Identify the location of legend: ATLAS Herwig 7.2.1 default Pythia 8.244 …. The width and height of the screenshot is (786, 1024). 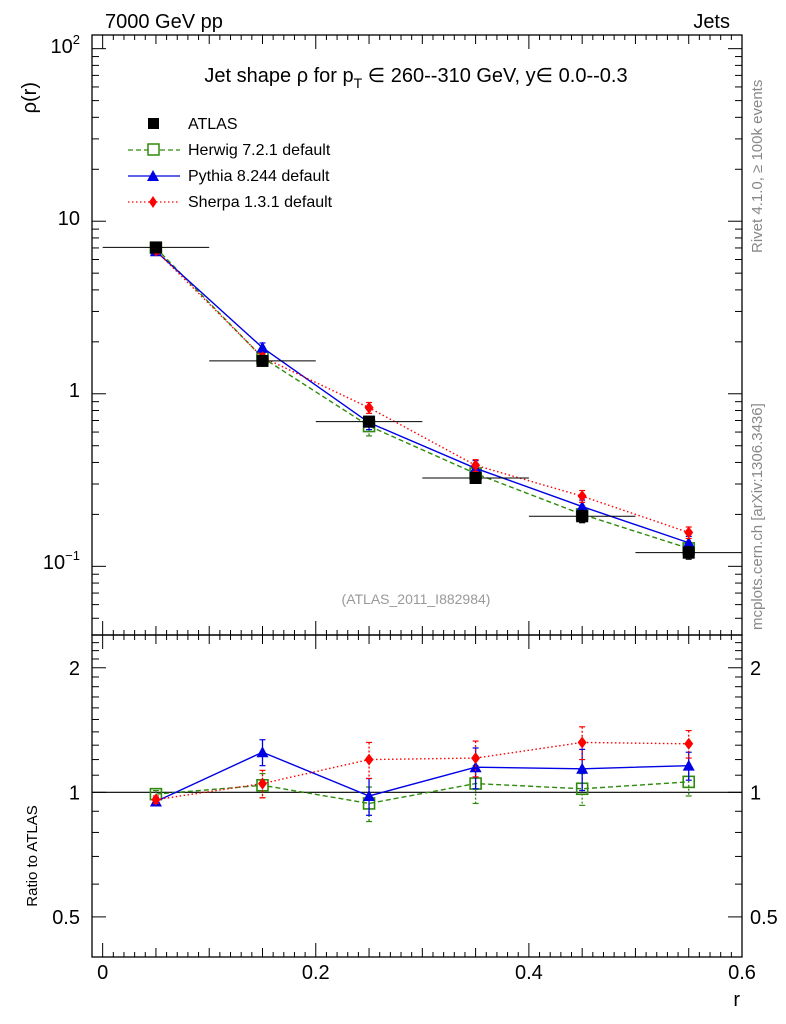
(230, 163).